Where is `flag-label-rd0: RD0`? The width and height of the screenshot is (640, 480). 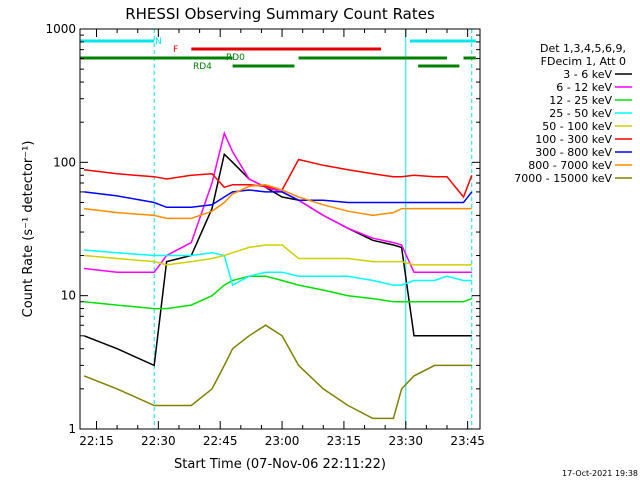 flag-label-rd0: RD0 is located at coordinates (235, 58).